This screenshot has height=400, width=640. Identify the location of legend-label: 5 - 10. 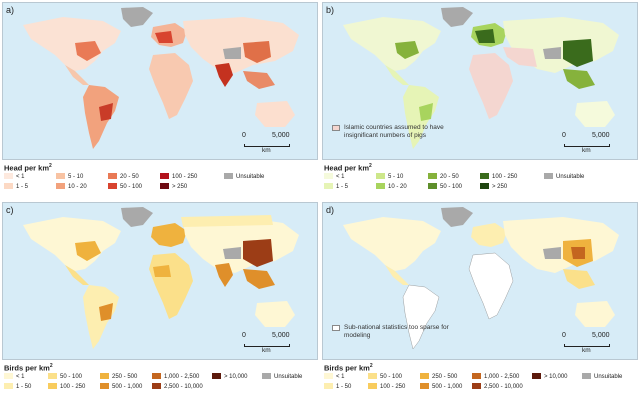
(76, 177).